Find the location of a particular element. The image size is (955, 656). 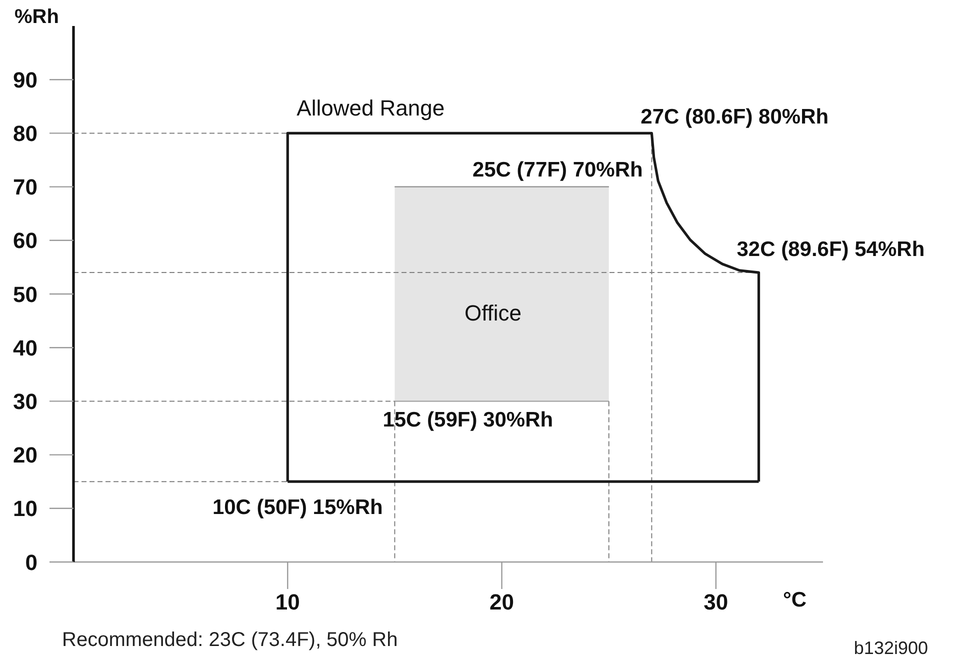

annotation: 32C (89.6F) 54%Rh is located at coordinates (830, 250).